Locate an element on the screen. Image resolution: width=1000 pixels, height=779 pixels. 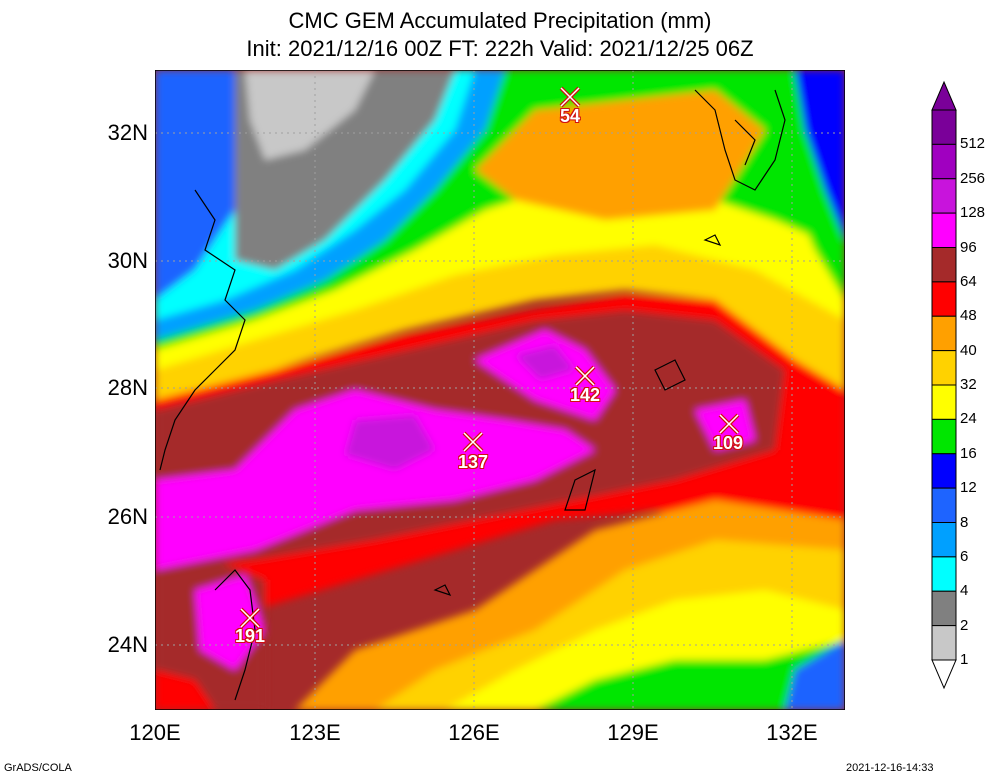
legend-label: 16 is located at coordinates (968, 453).